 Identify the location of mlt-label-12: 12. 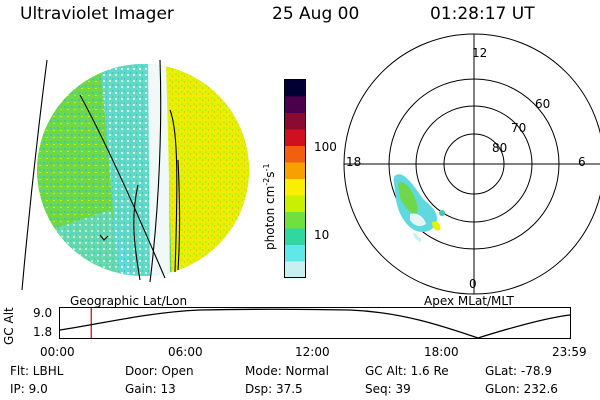
(480, 53).